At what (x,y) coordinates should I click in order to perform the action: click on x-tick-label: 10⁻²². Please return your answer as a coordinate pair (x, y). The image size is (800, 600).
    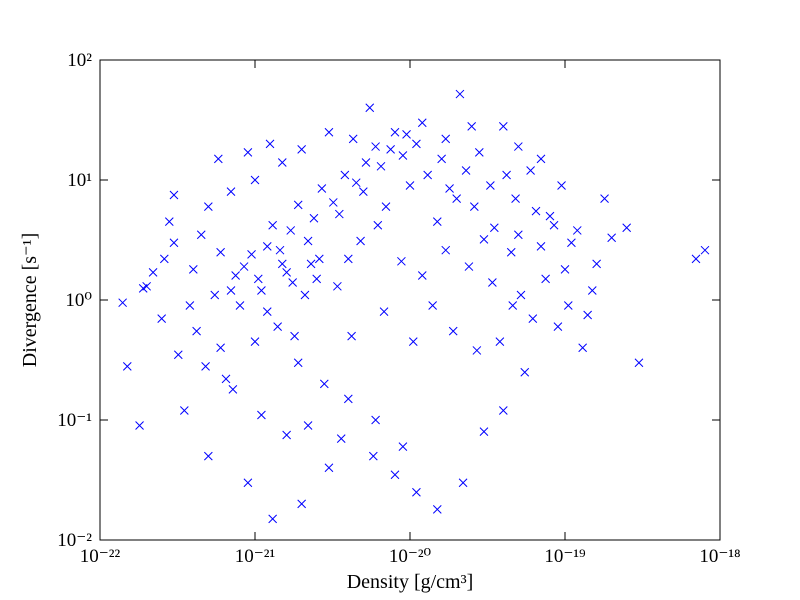
    Looking at the image, I should click on (100, 556).